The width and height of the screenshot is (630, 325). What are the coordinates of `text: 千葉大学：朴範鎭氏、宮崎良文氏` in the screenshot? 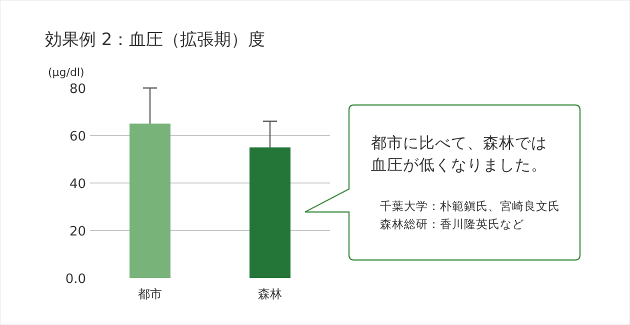 It's located at (470, 206).